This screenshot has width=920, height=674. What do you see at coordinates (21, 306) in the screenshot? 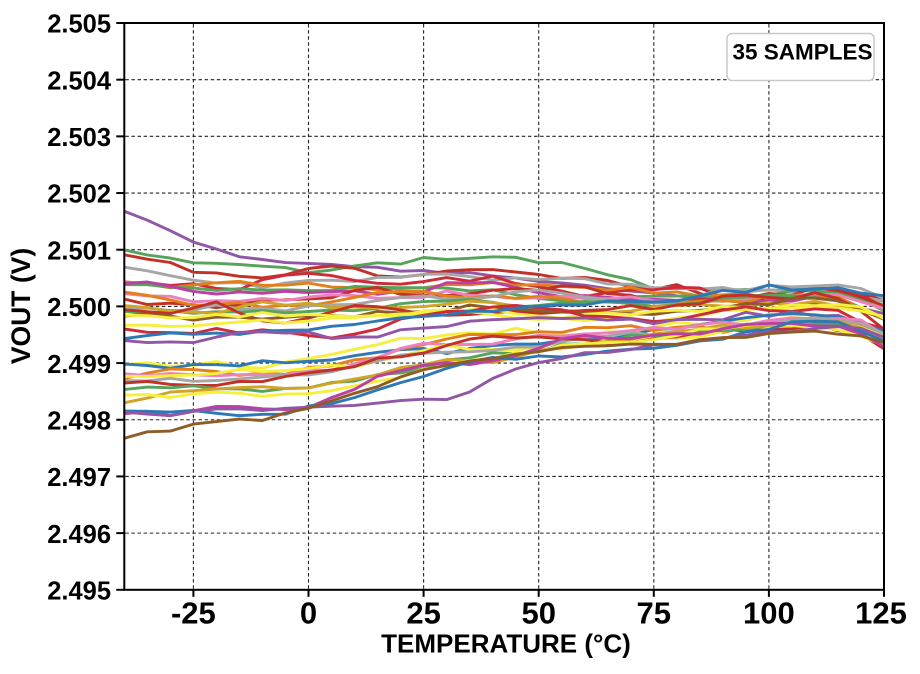
I see `svg-text: VOUT (V)` at bounding box center [21, 306].